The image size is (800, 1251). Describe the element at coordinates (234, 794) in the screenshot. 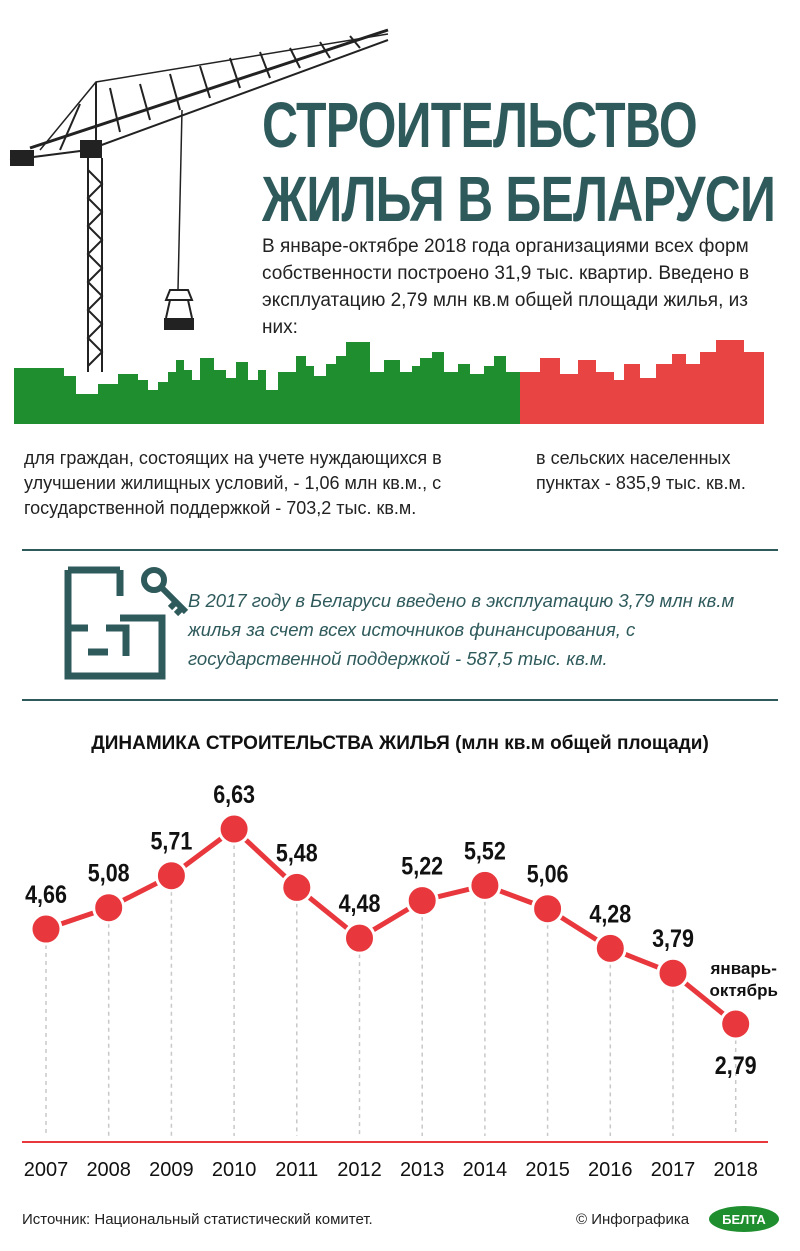

I see `data-label: 6,63` at that location.